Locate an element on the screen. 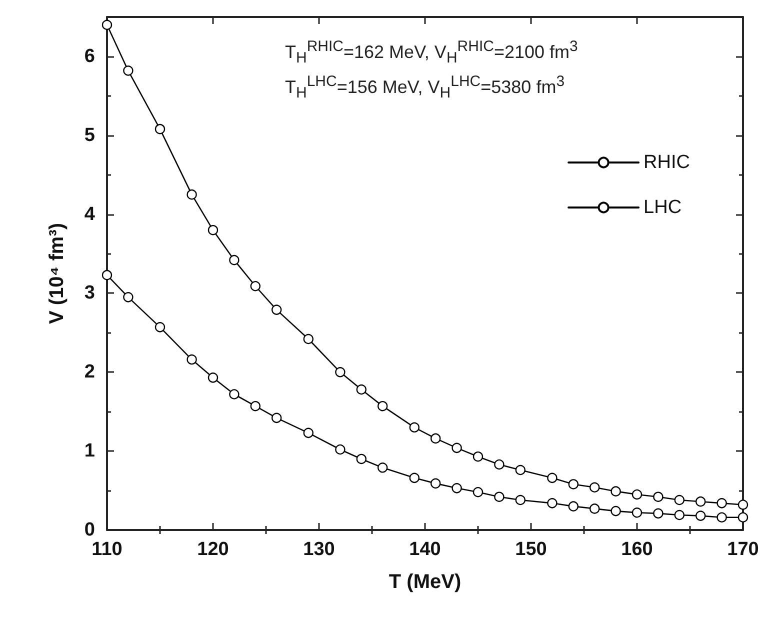 This screenshot has width=773, height=621. legend-label: RHIC is located at coordinates (667, 162).